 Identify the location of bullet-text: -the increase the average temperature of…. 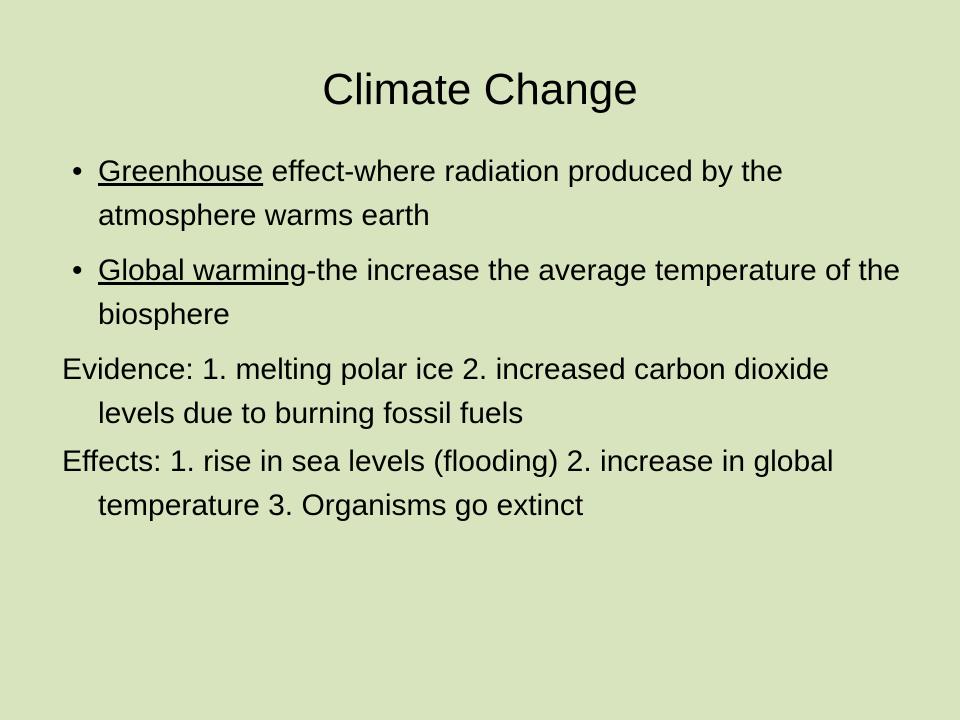
(499, 292).